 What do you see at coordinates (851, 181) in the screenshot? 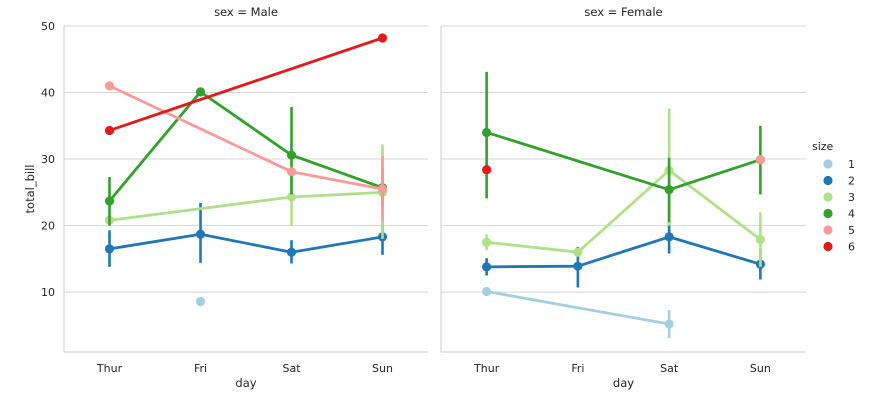
I see `legend-label: 2` at bounding box center [851, 181].